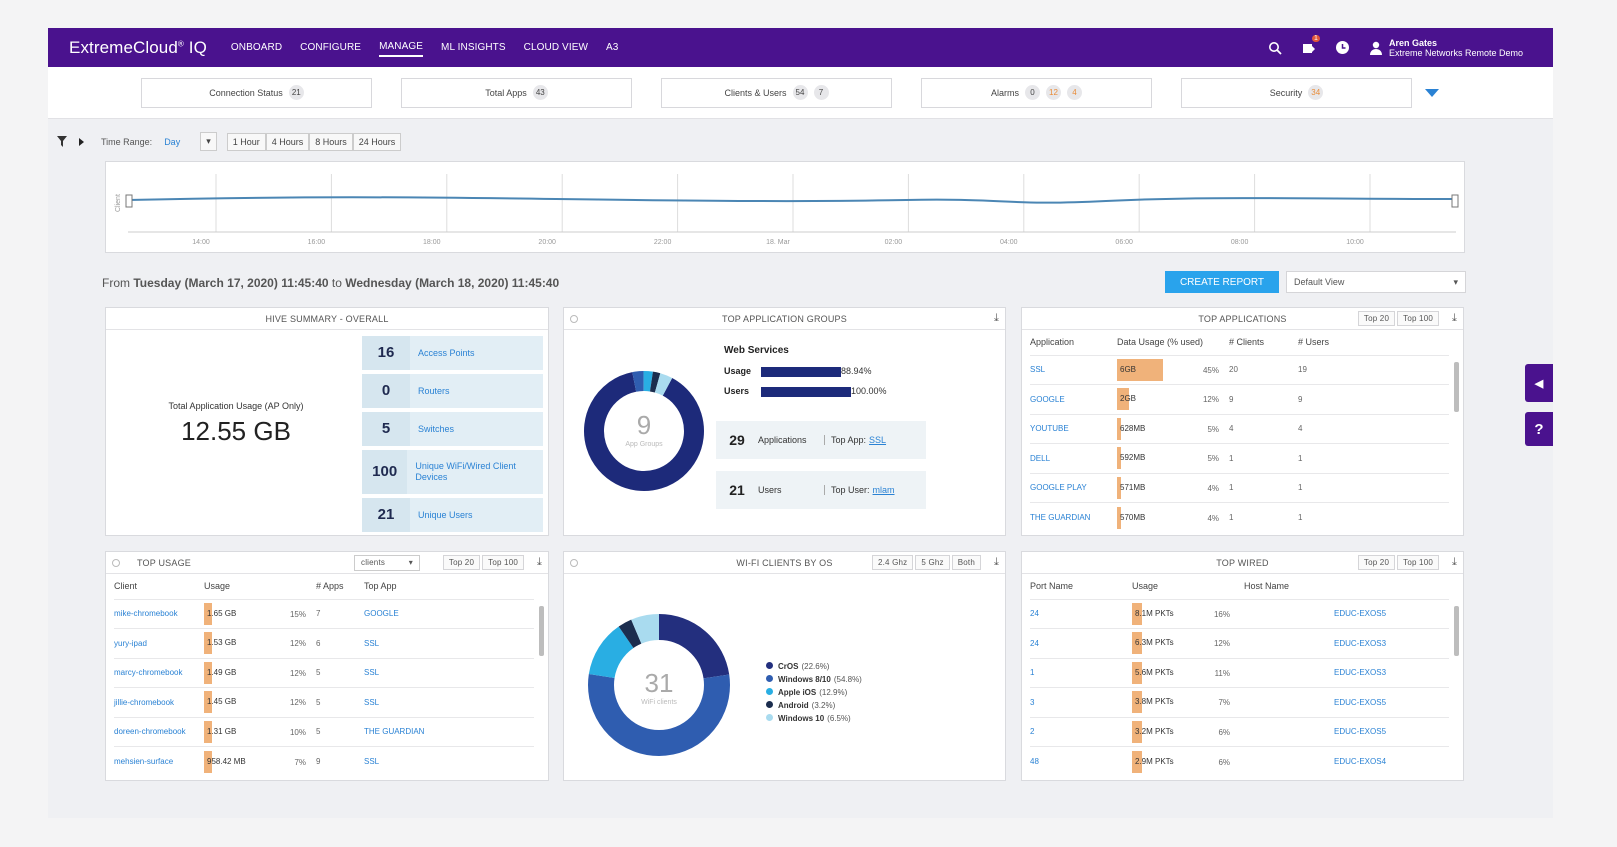 The image size is (1617, 847). I want to click on table-row: THE GUARDIAN 570MB 4% 1 1, so click(1239, 517).